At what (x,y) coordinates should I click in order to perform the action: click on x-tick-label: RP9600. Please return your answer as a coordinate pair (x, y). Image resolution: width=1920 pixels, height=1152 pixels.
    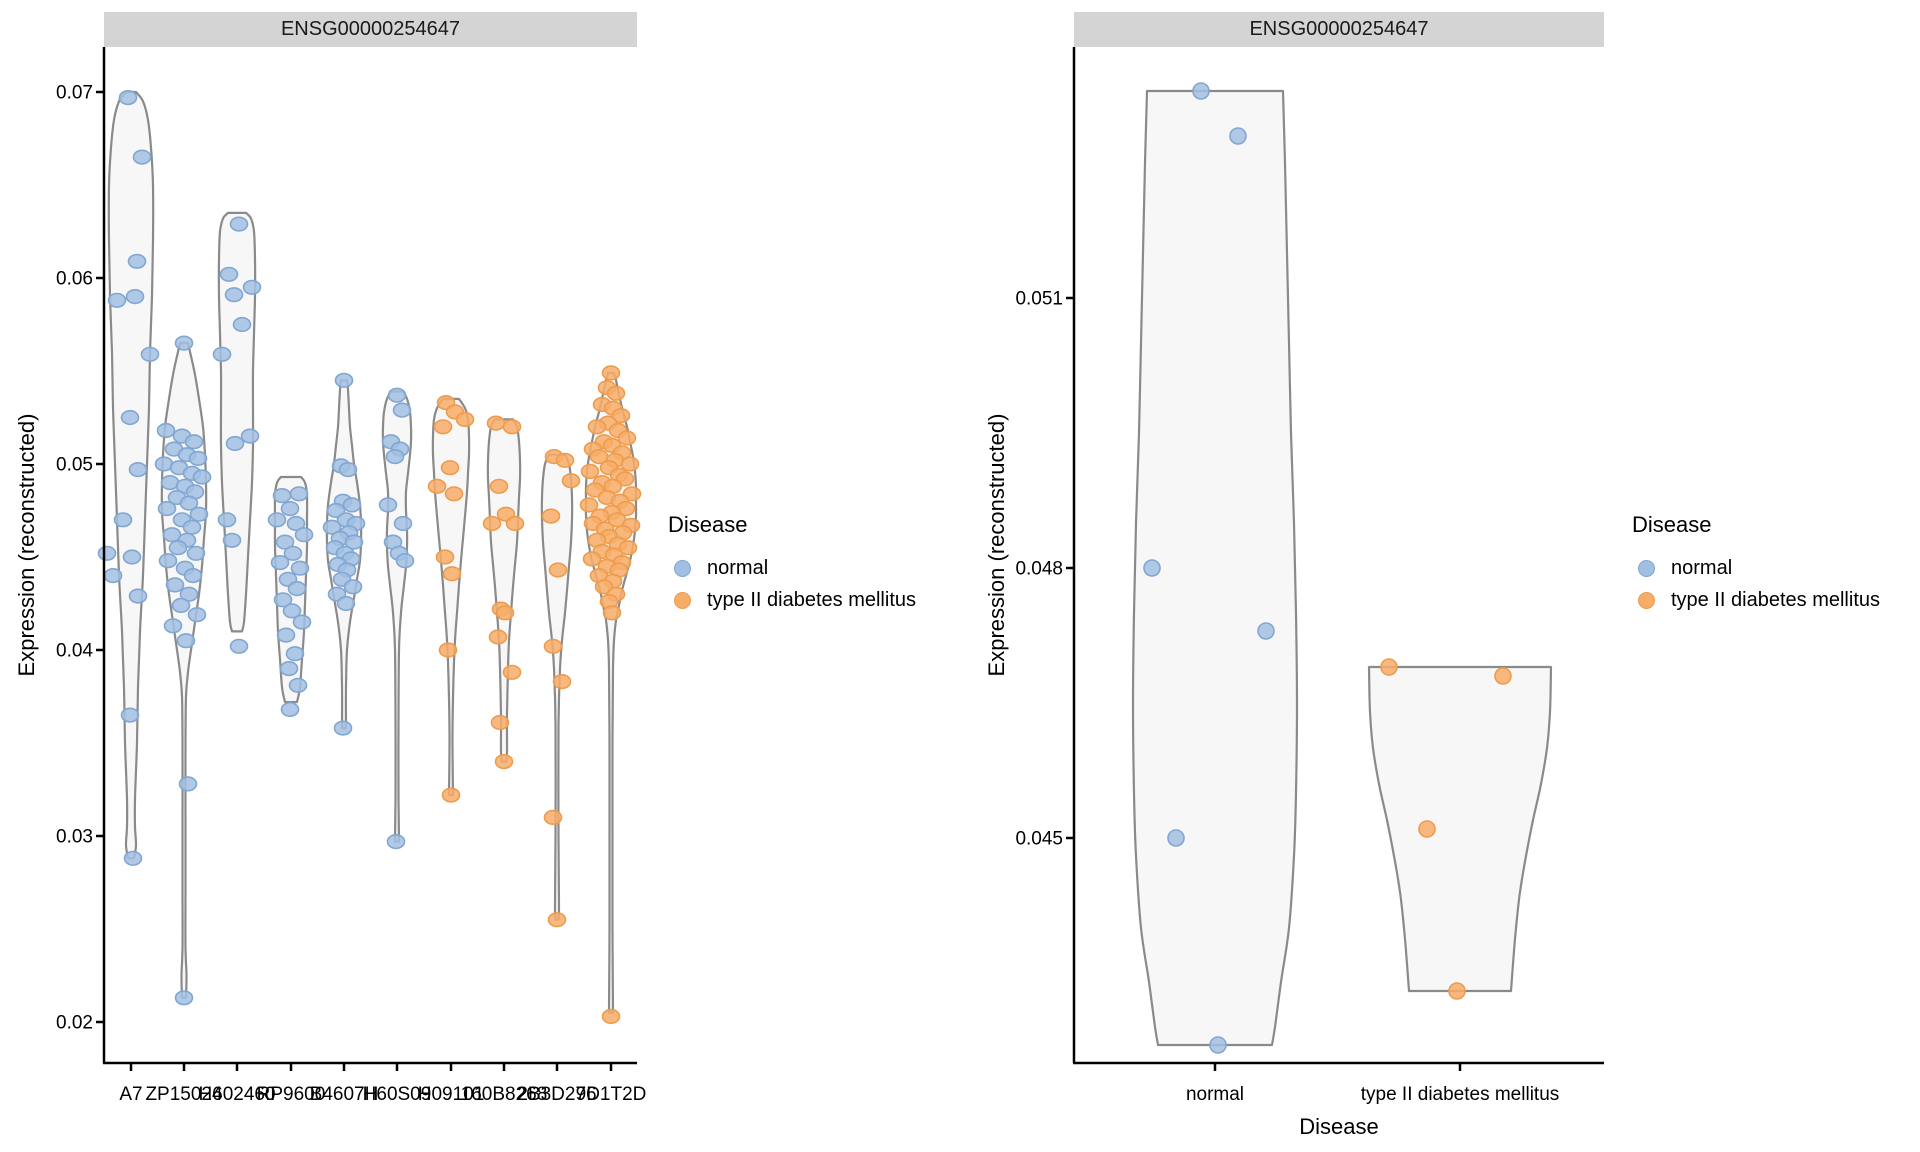
    Looking at the image, I should click on (291, 1094).